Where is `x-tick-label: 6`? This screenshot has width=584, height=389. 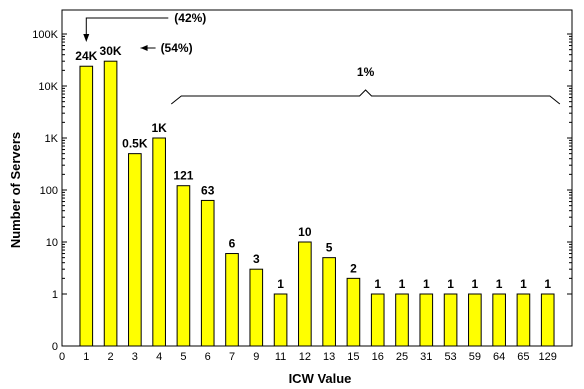 x-tick-label: 6 is located at coordinates (208, 357).